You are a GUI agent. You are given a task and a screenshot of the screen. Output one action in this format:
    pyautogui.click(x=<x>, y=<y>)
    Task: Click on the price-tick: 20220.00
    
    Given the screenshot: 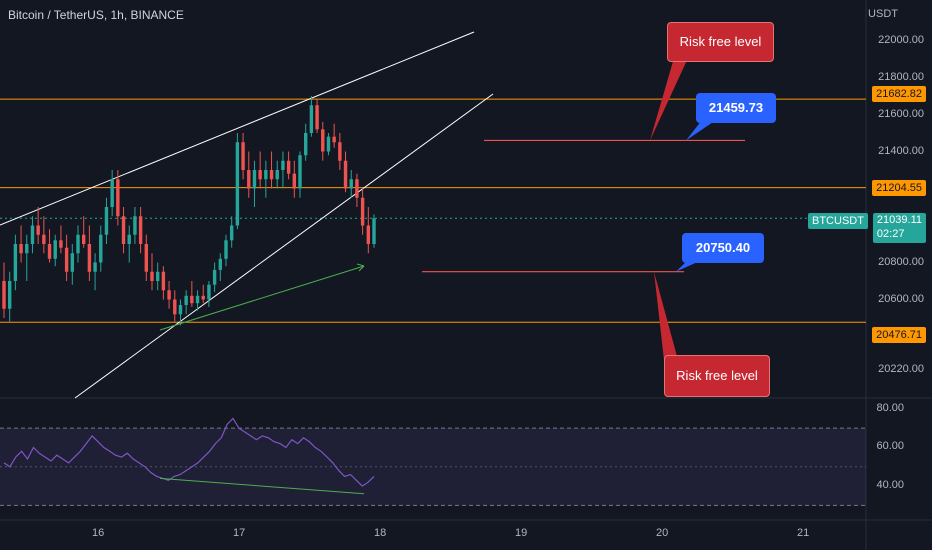 What is the action you would take?
    pyautogui.click(x=901, y=368)
    